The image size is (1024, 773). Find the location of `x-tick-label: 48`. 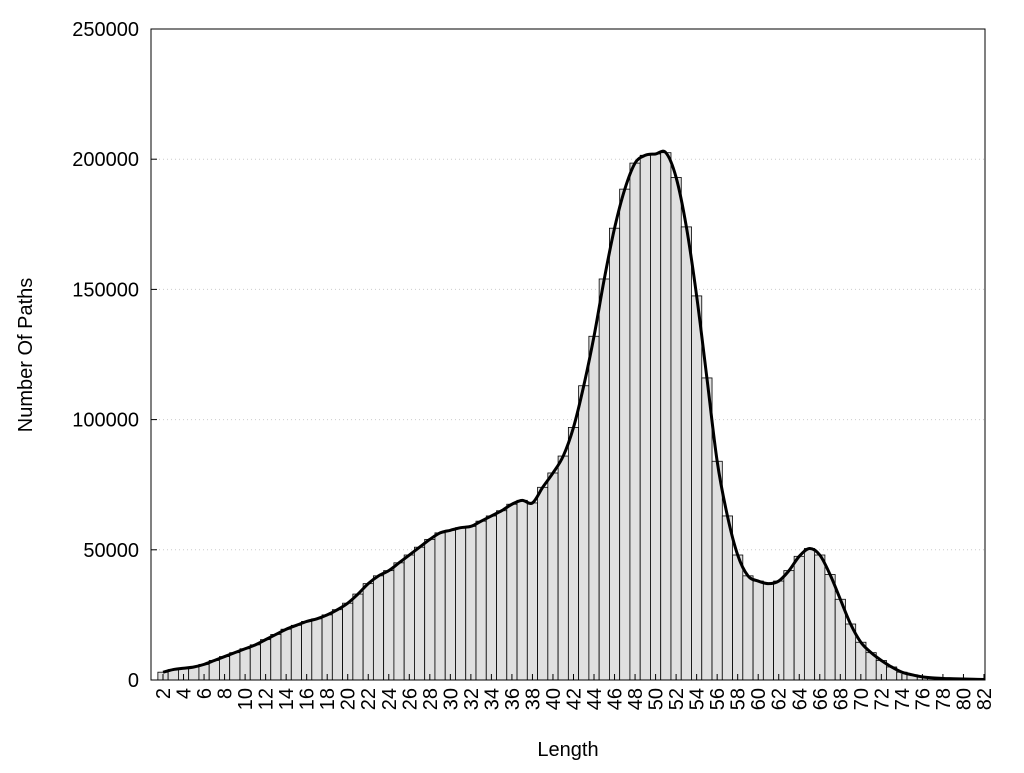

x-tick-label: 48 is located at coordinates (636, 699).